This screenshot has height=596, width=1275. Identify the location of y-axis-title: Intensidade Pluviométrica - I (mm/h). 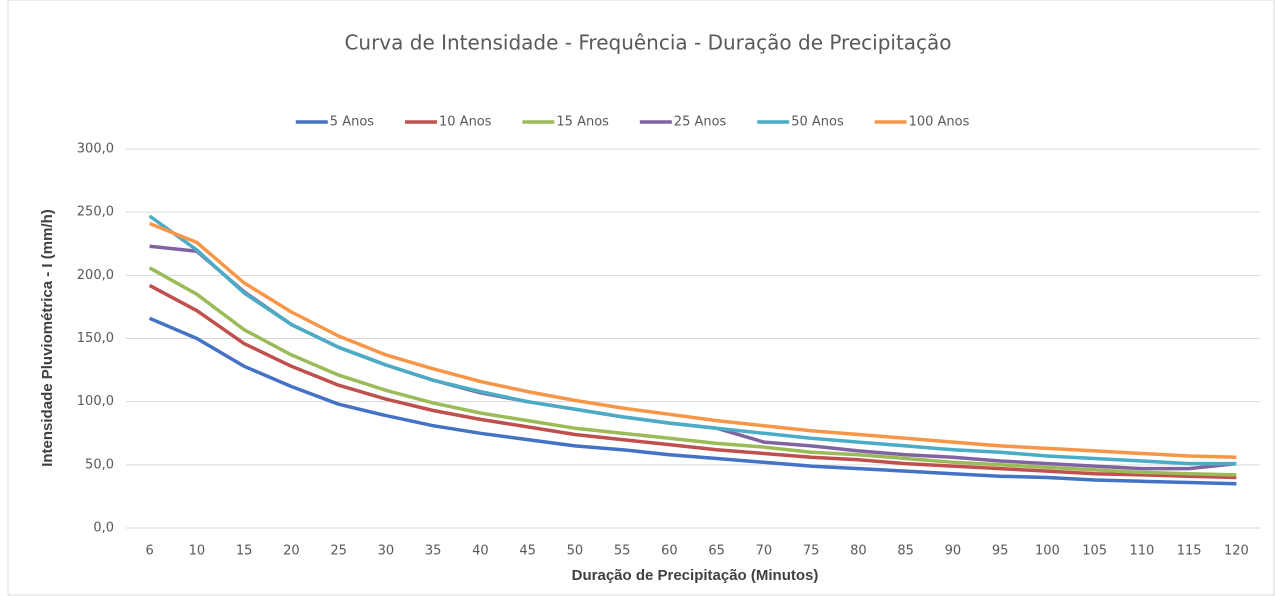
(47, 338).